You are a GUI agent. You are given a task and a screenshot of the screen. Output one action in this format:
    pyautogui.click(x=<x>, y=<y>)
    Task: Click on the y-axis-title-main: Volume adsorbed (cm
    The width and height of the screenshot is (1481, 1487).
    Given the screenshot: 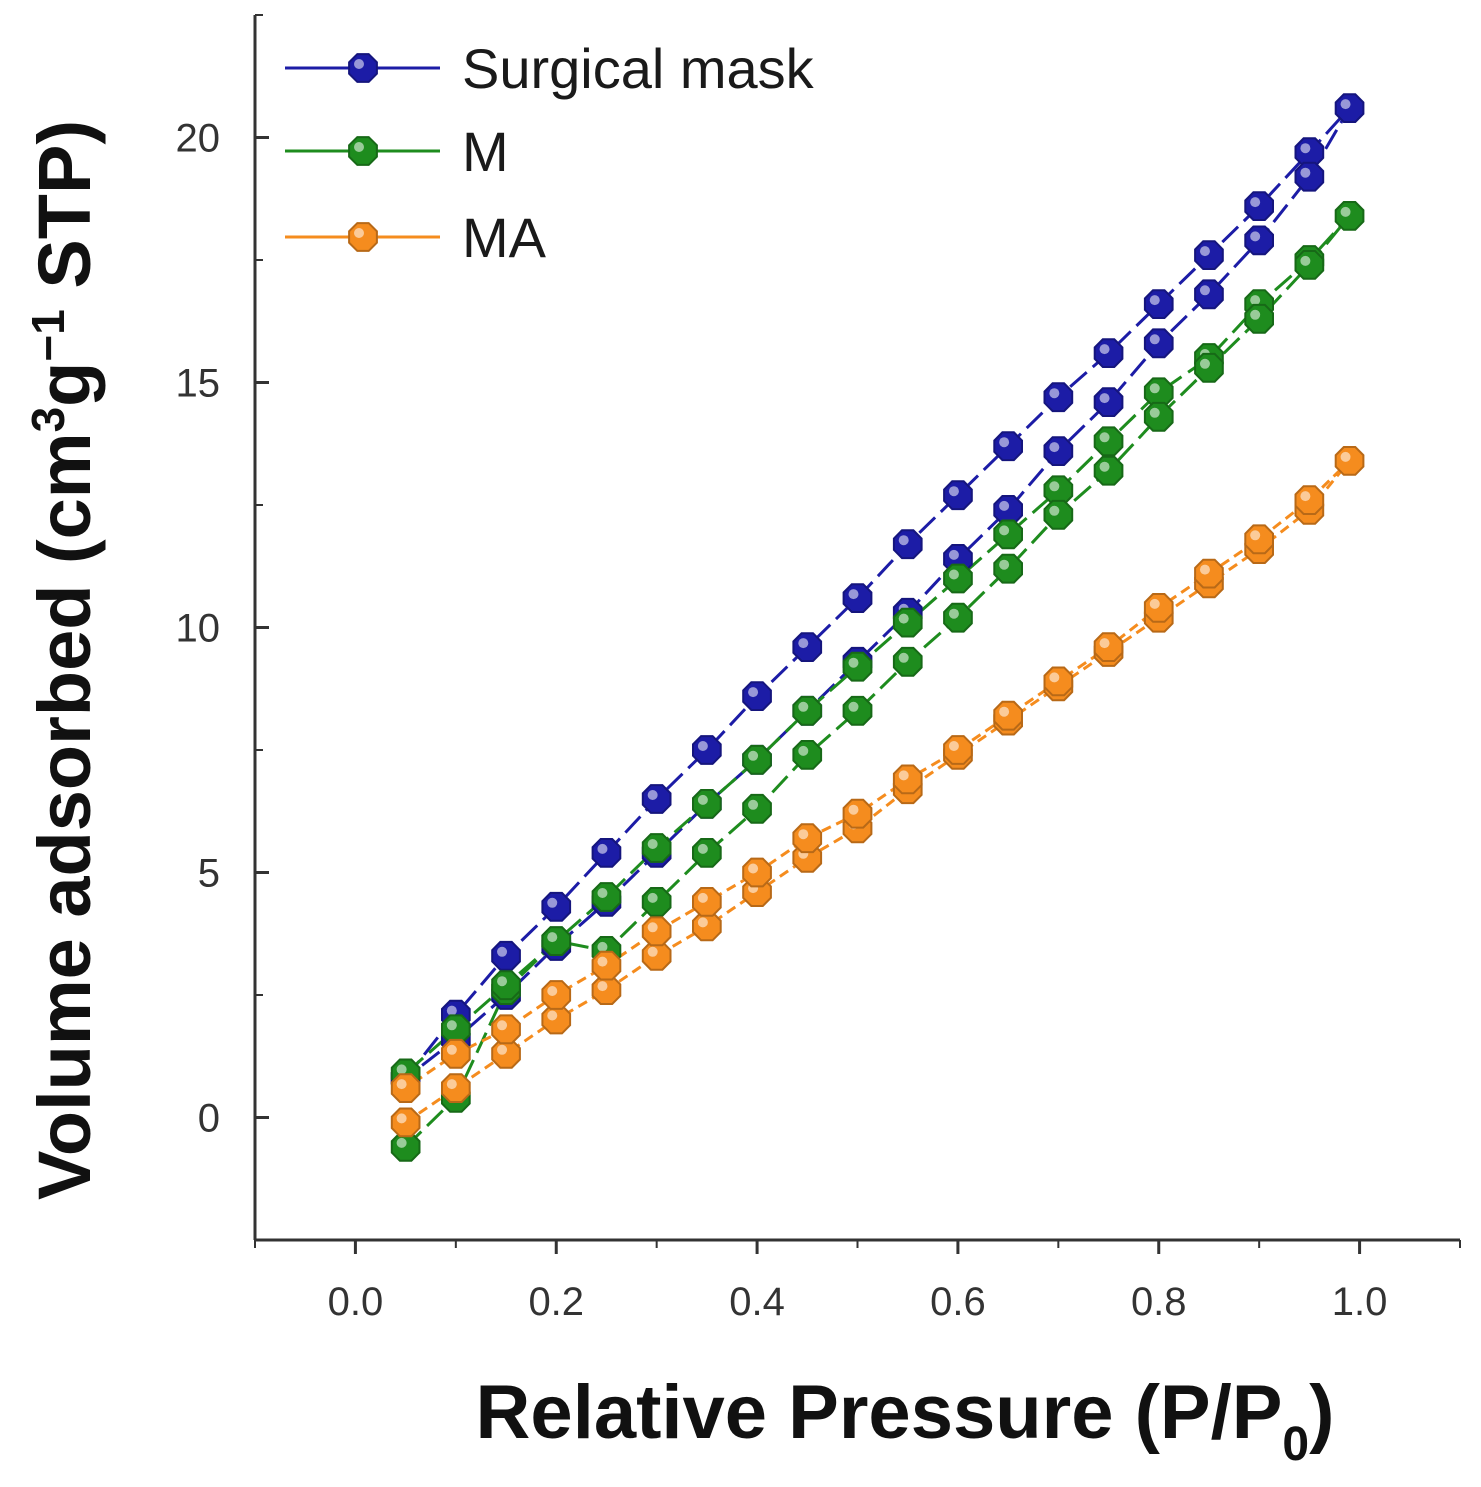 What is the action you would take?
    pyautogui.click(x=64, y=816)
    